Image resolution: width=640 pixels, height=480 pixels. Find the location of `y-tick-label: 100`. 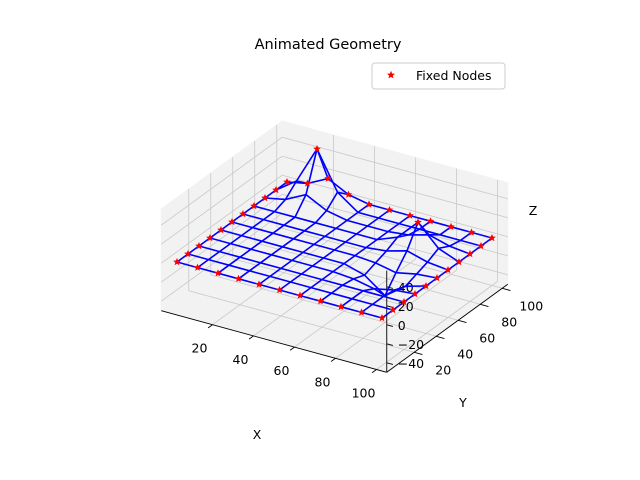

y-tick-label: 100 is located at coordinates (531, 305).